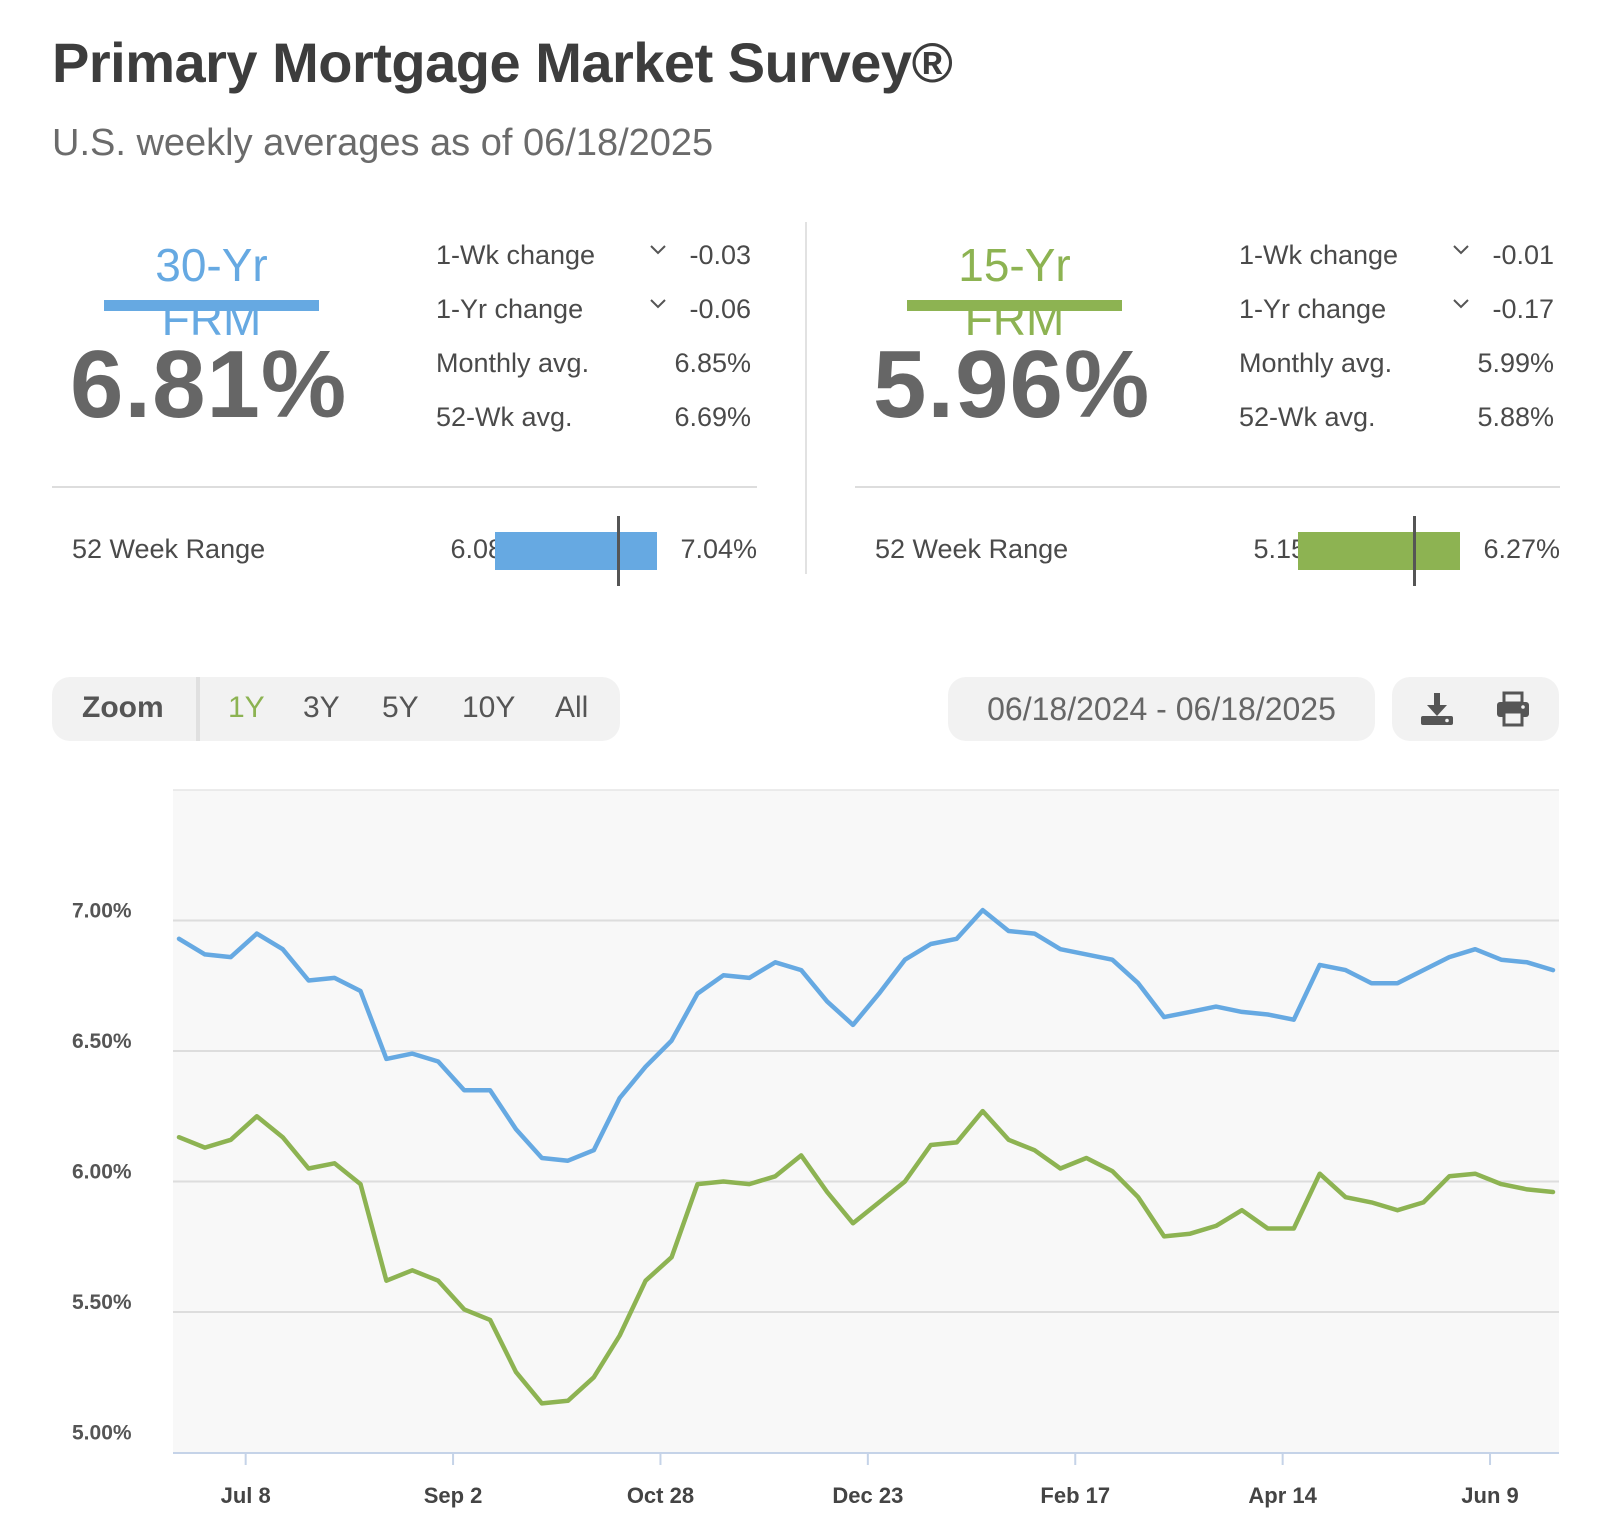 This screenshot has width=1624, height=1516. I want to click on stat-value: 5.99%, so click(1515, 363).